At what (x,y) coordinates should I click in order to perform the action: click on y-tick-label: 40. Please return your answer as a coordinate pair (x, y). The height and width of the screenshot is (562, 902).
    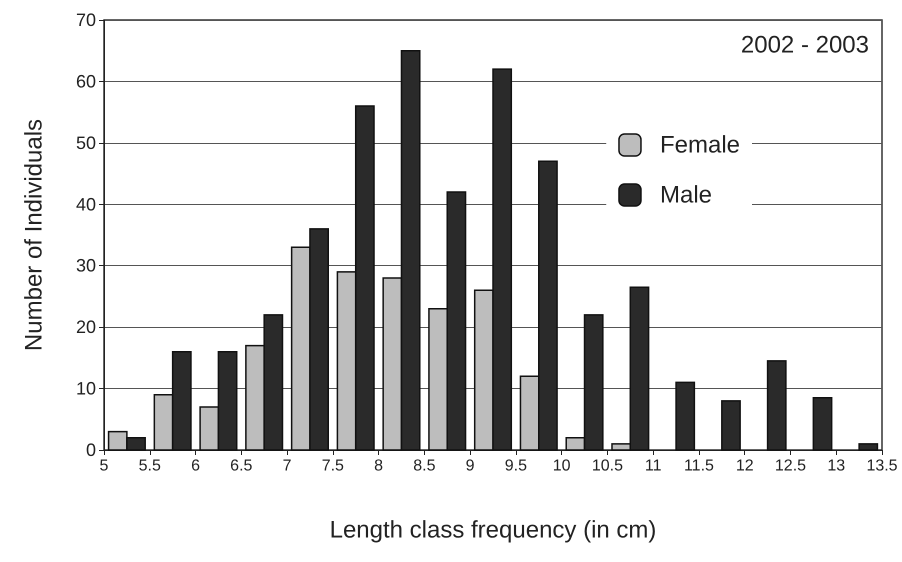
    Looking at the image, I should click on (86, 204).